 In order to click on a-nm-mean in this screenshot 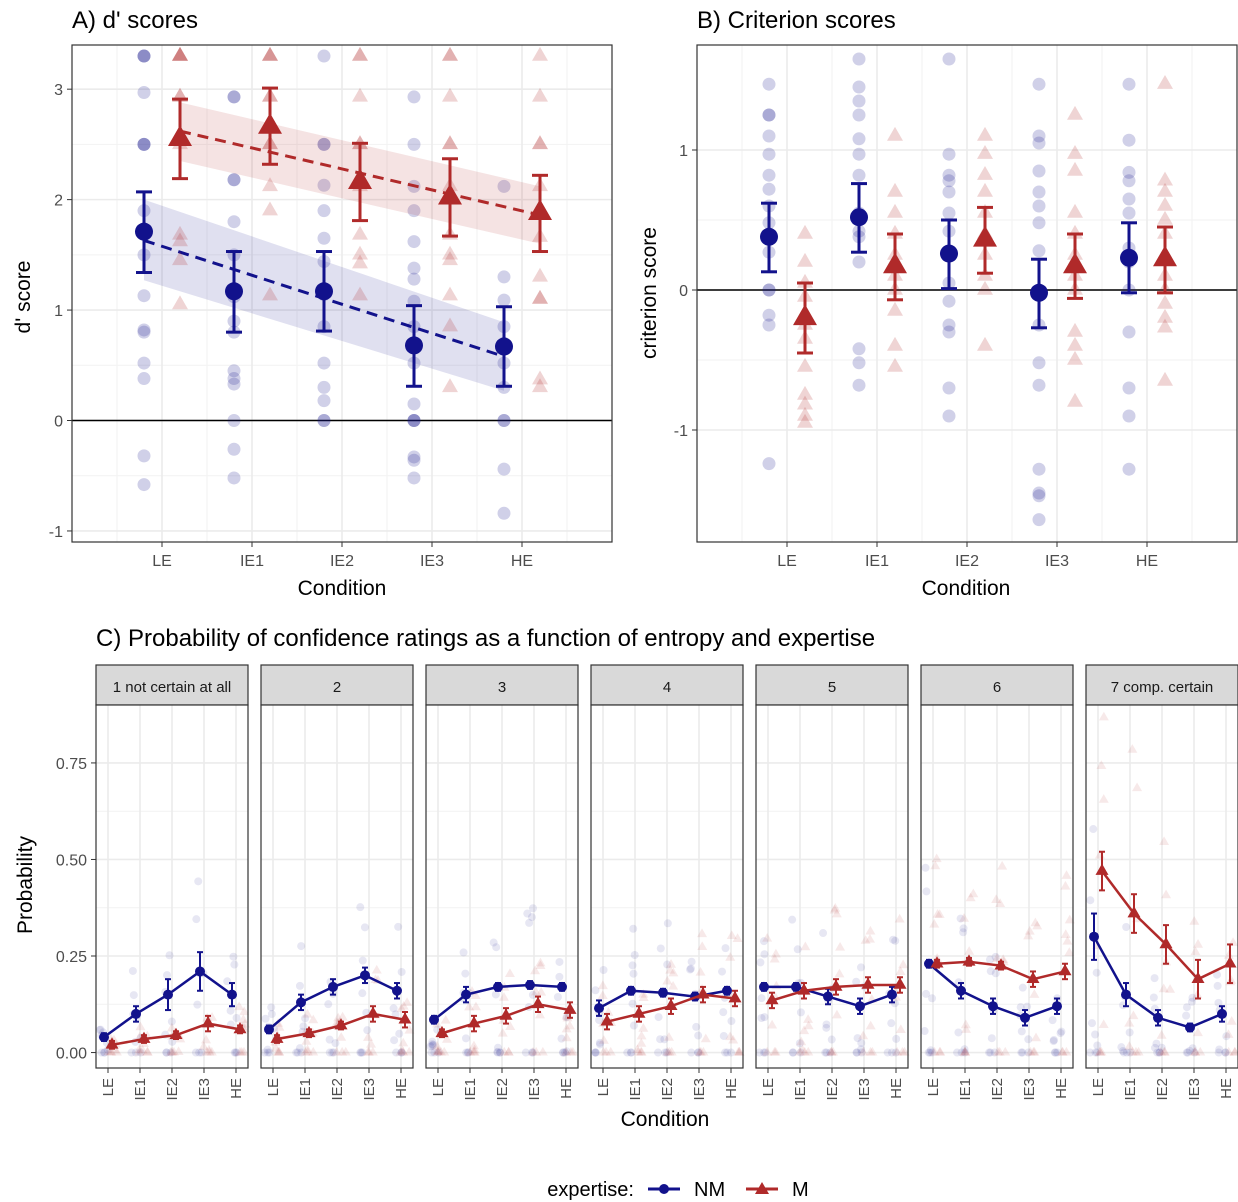, I will do `click(234, 291)`.